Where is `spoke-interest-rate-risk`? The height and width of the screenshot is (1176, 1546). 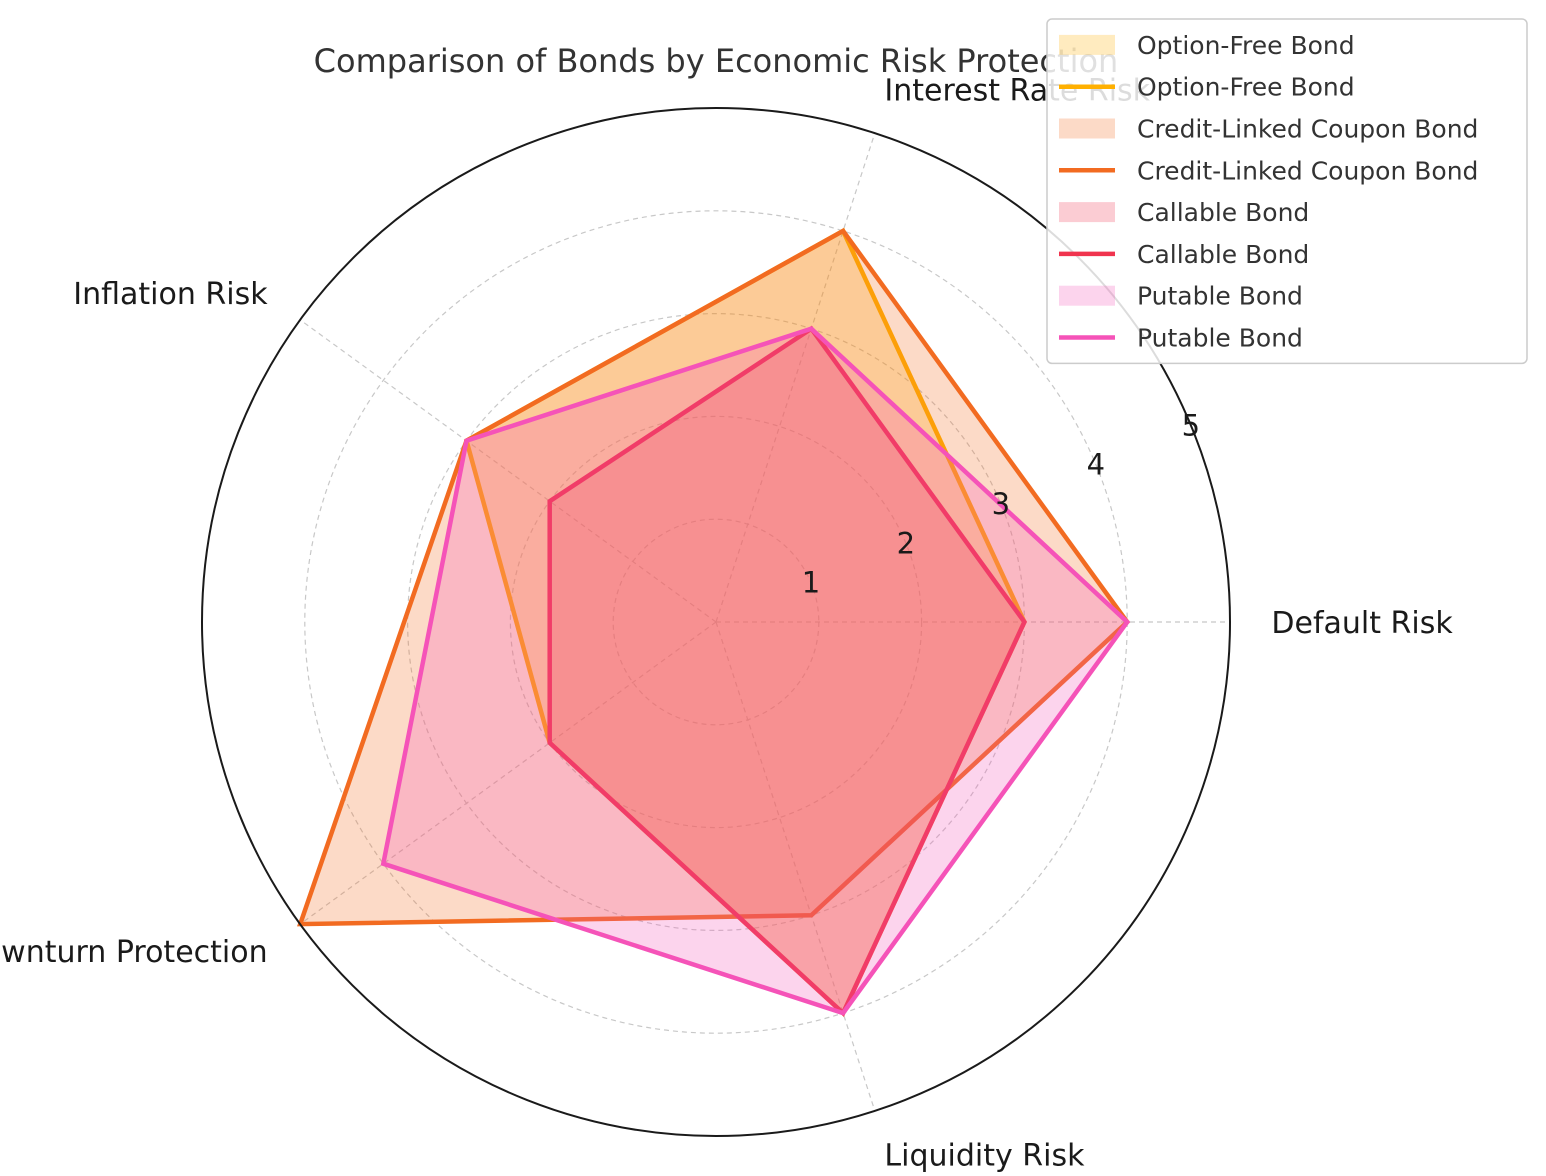
spoke-interest-rate-risk is located at coordinates (795, 377).